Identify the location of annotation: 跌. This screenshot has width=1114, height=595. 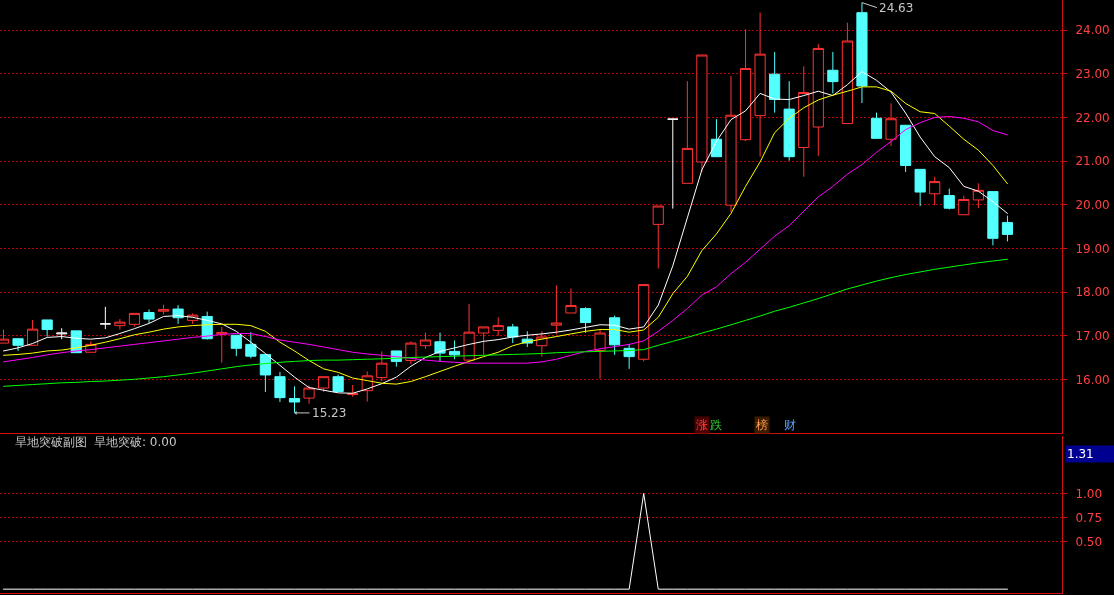
(716, 425).